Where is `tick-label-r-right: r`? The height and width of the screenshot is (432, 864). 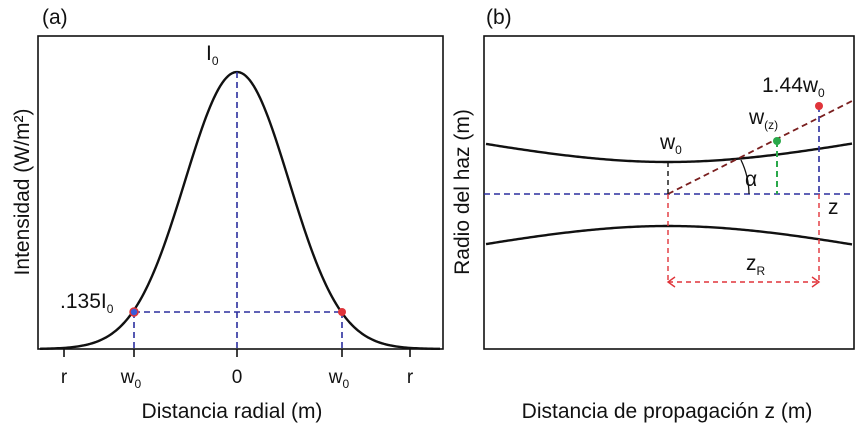 tick-label-r-right: r is located at coordinates (410, 377).